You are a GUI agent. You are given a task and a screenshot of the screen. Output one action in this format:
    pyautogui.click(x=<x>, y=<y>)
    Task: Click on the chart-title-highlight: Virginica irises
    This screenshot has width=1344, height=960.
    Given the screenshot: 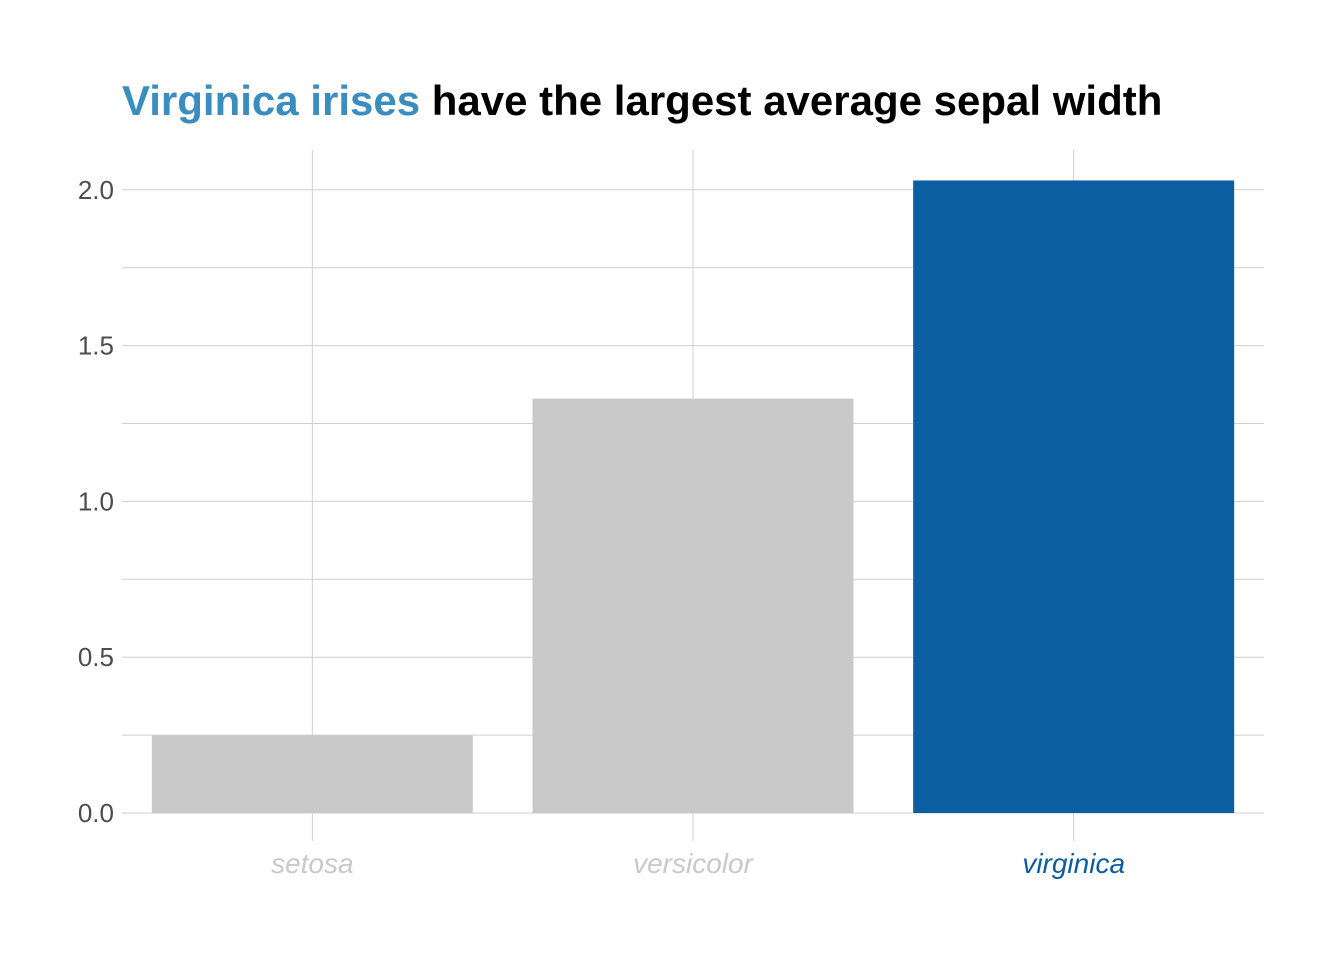 What is the action you would take?
    pyautogui.click(x=271, y=100)
    